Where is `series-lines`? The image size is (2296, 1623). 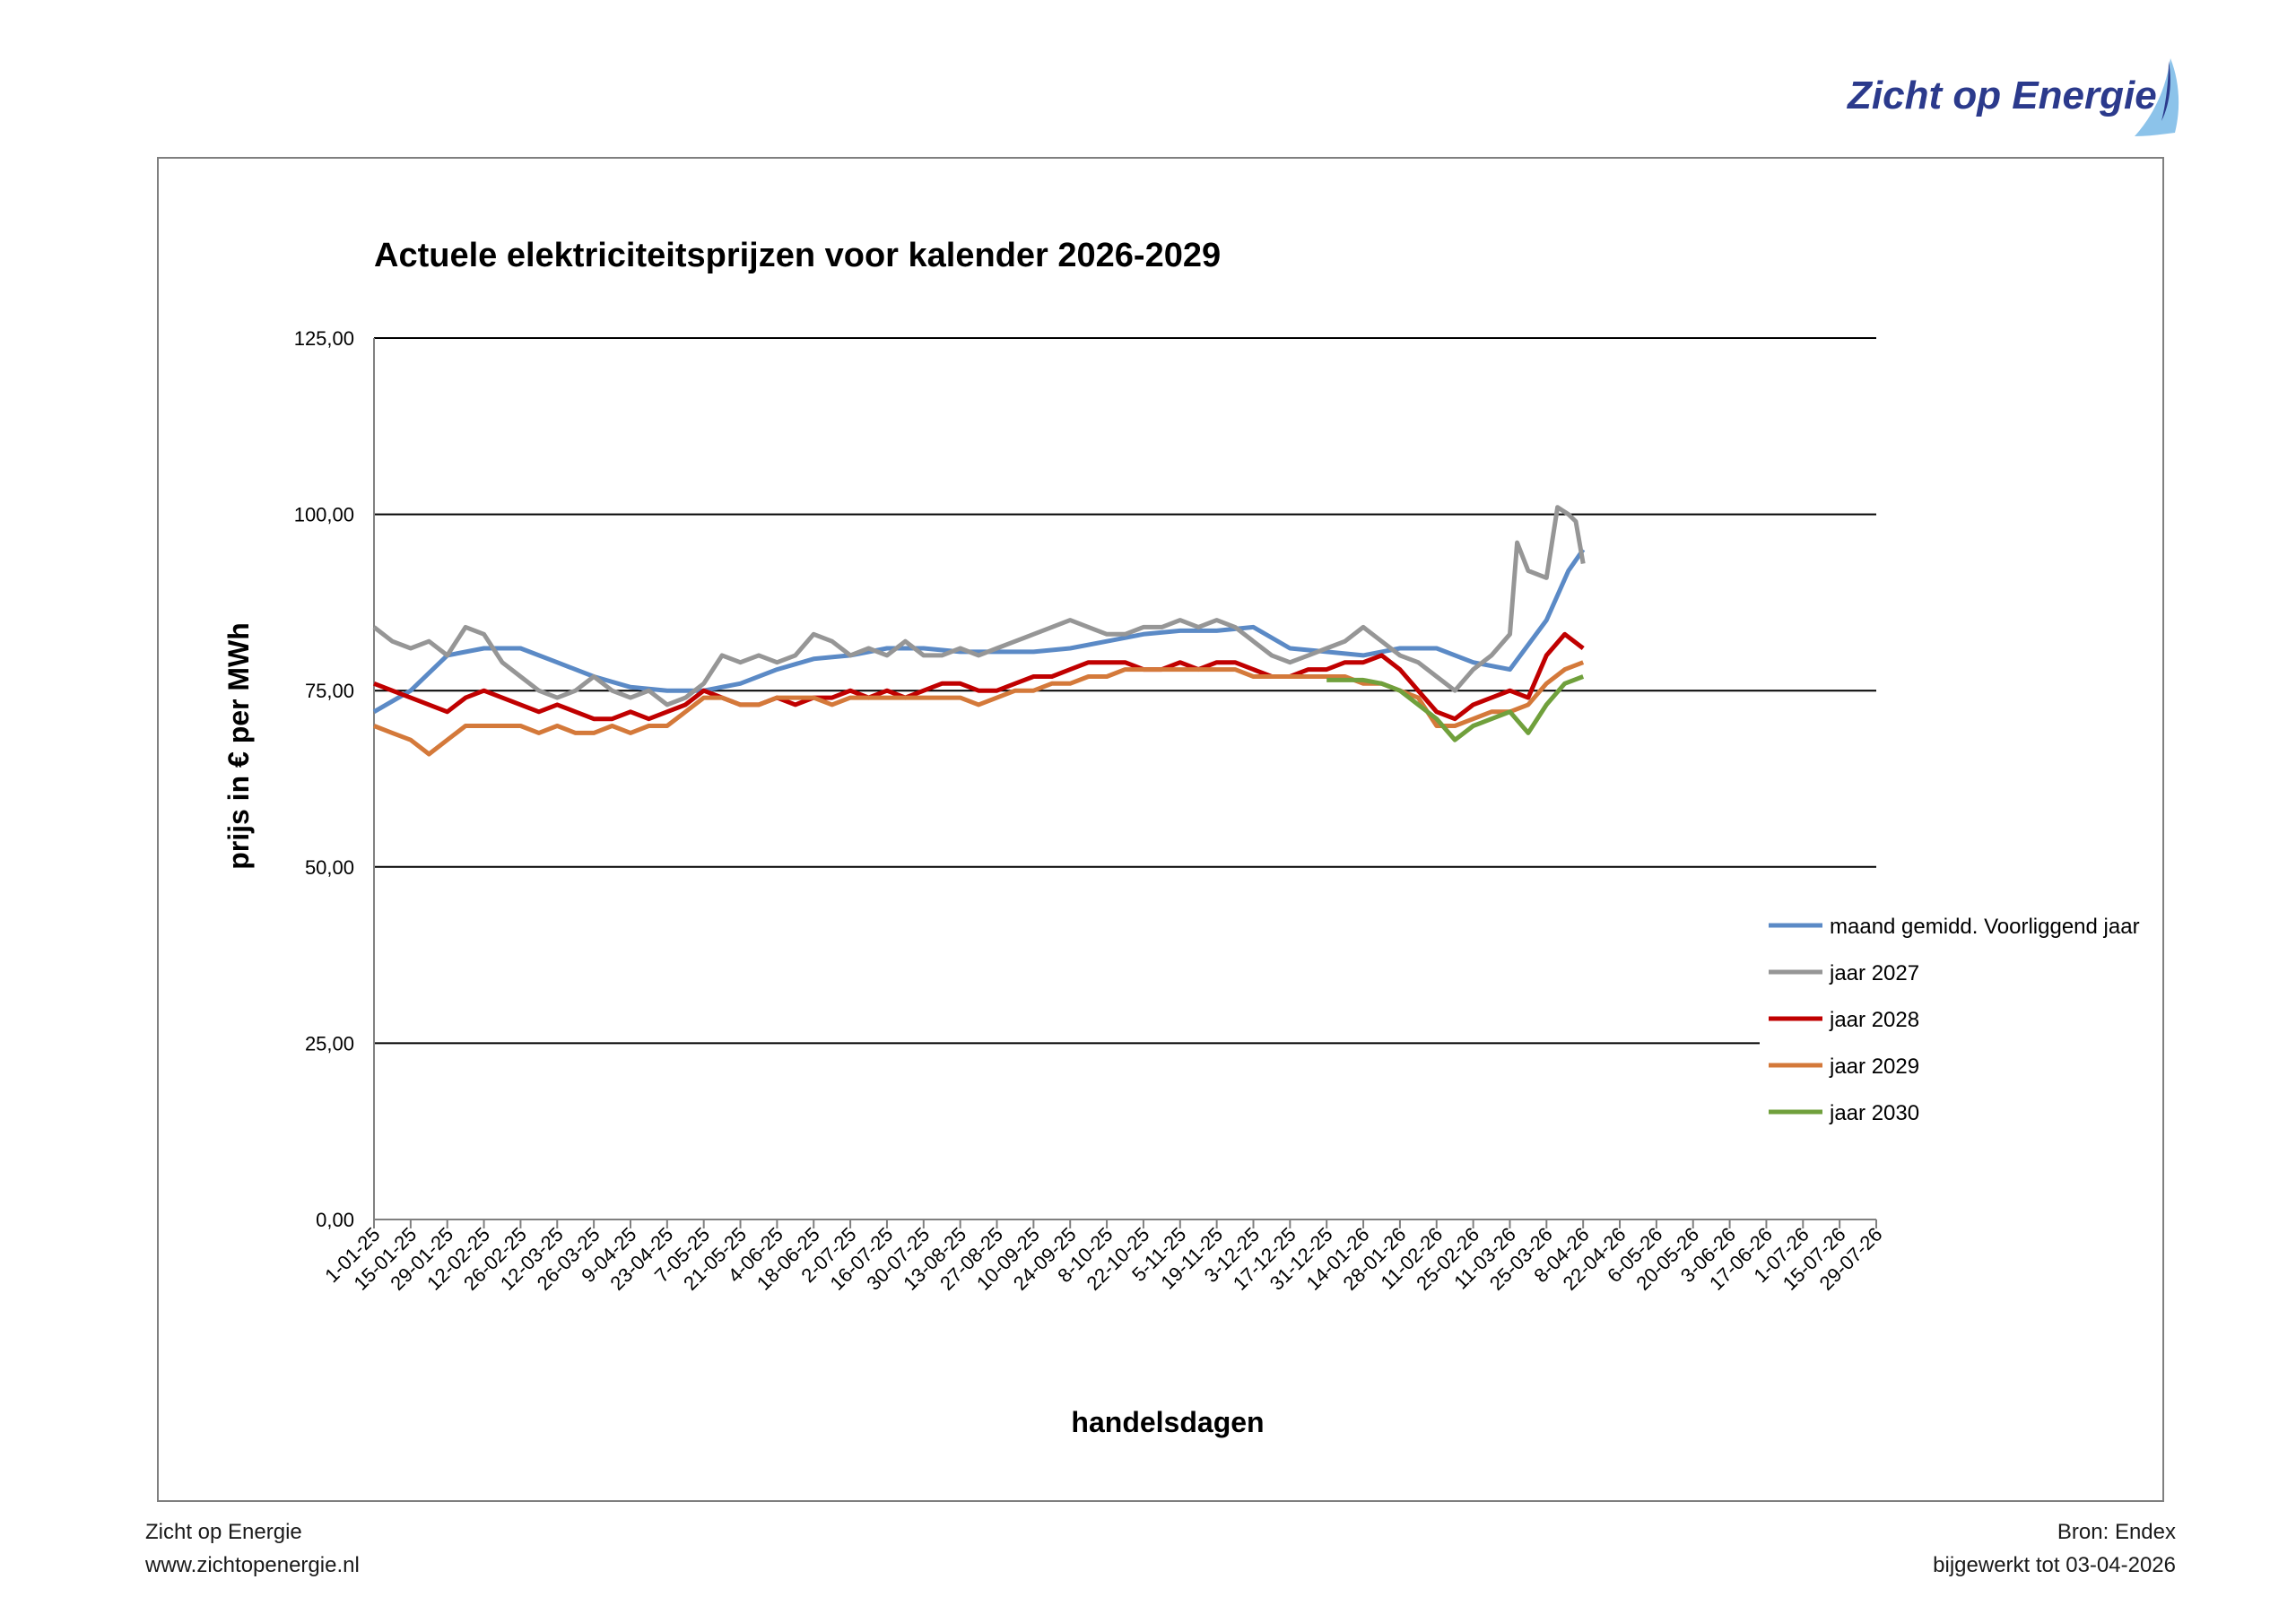
series-lines is located at coordinates (979, 631).